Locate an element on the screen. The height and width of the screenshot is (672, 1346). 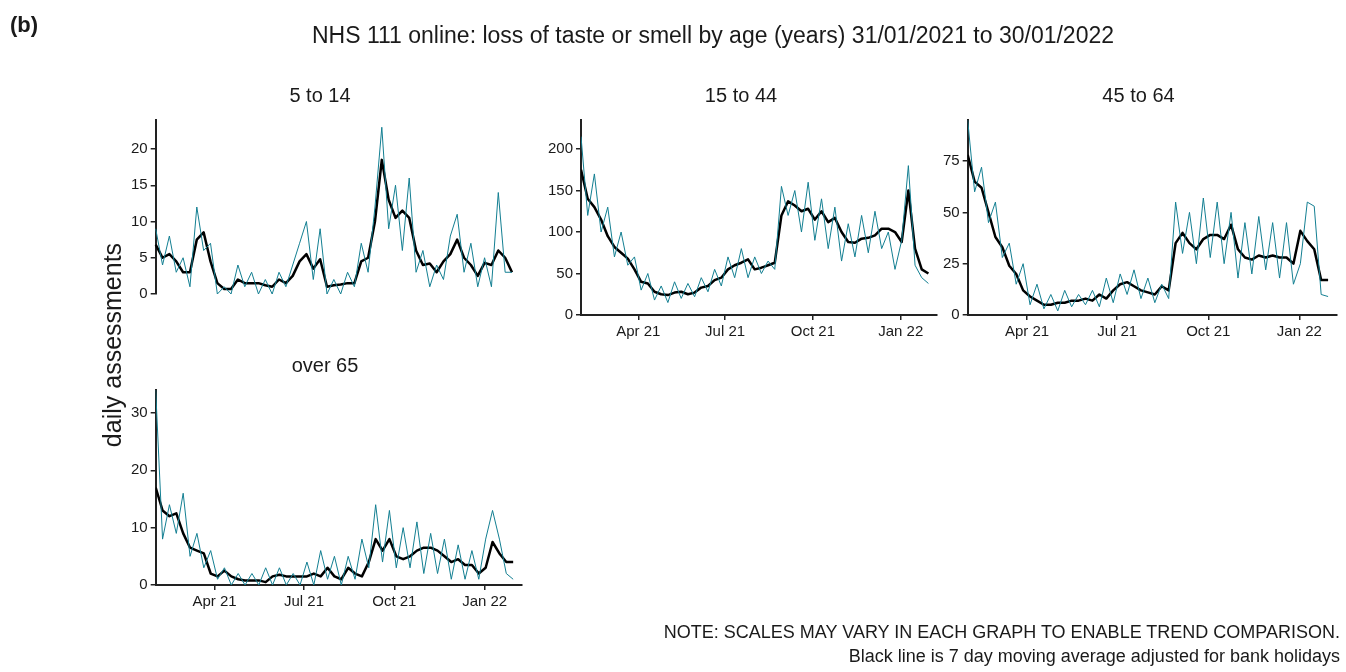
text: NHS 111 online: loss of taste or smell by age (years) 31/01/2021 to 30/01/2022 is located at coordinates (713, 35).